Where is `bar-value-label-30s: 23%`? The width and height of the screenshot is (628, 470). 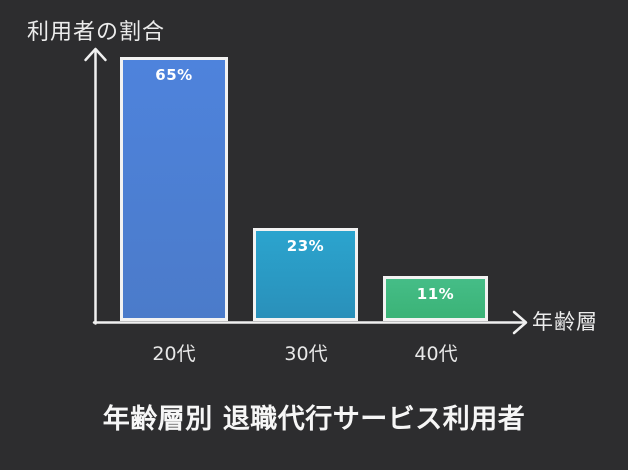
bar-value-label-30s: 23% is located at coordinates (305, 246).